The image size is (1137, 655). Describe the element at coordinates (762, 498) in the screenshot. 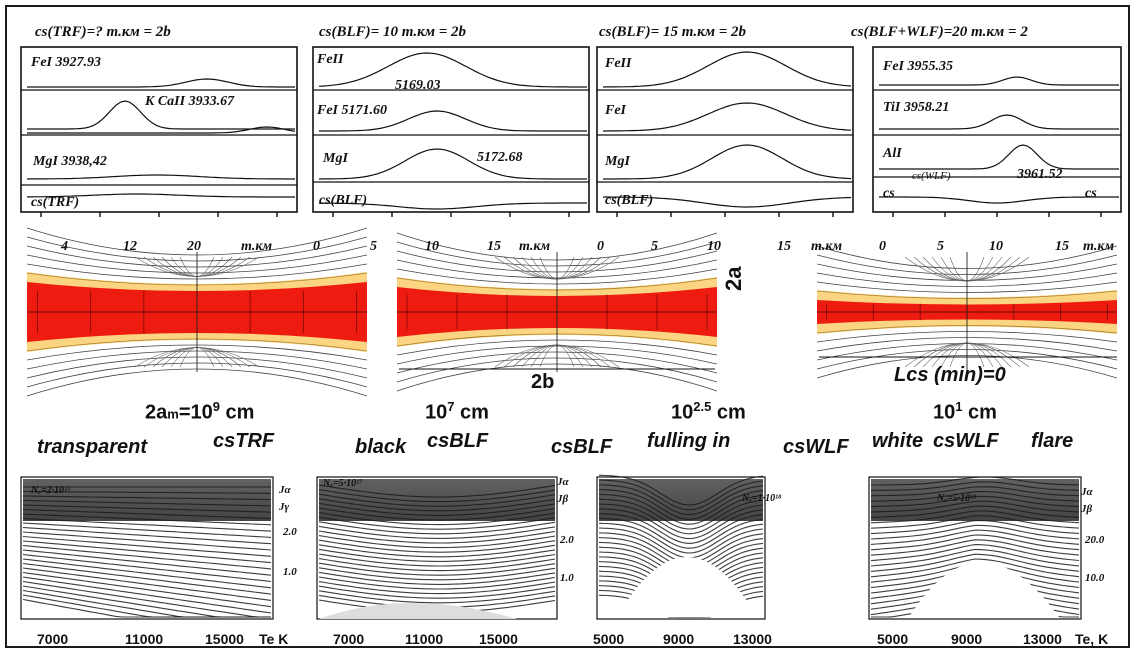

I see `bottom-3-density: Nₑ=1·10¹⁸` at that location.